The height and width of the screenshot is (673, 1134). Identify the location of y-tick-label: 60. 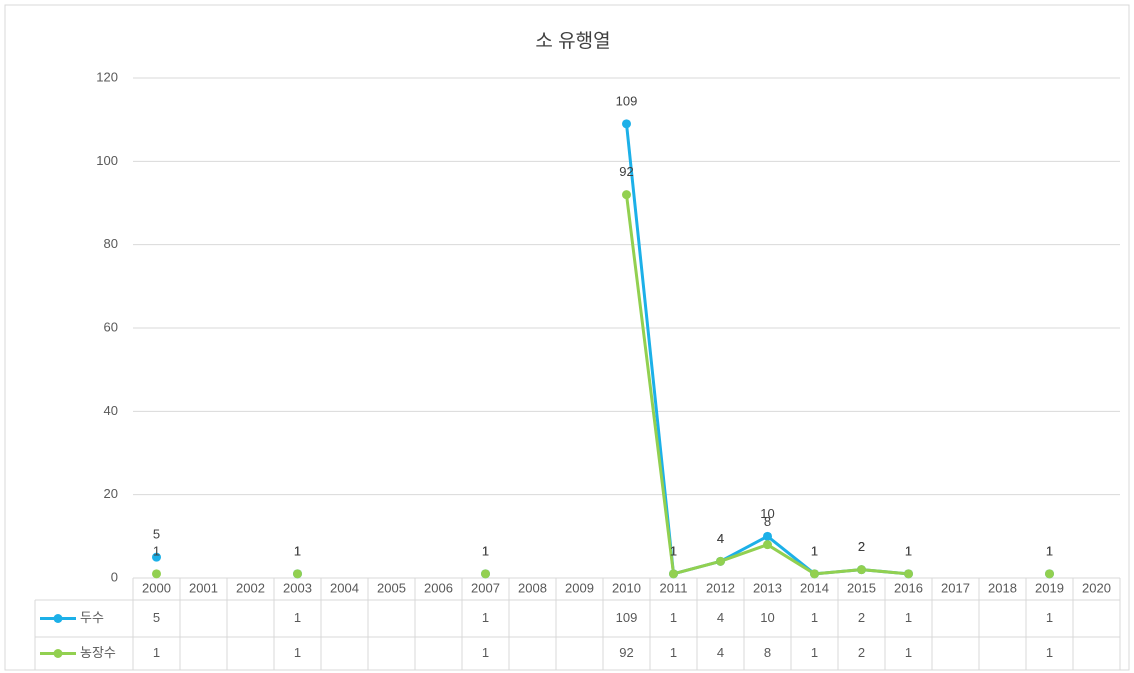
(111, 326).